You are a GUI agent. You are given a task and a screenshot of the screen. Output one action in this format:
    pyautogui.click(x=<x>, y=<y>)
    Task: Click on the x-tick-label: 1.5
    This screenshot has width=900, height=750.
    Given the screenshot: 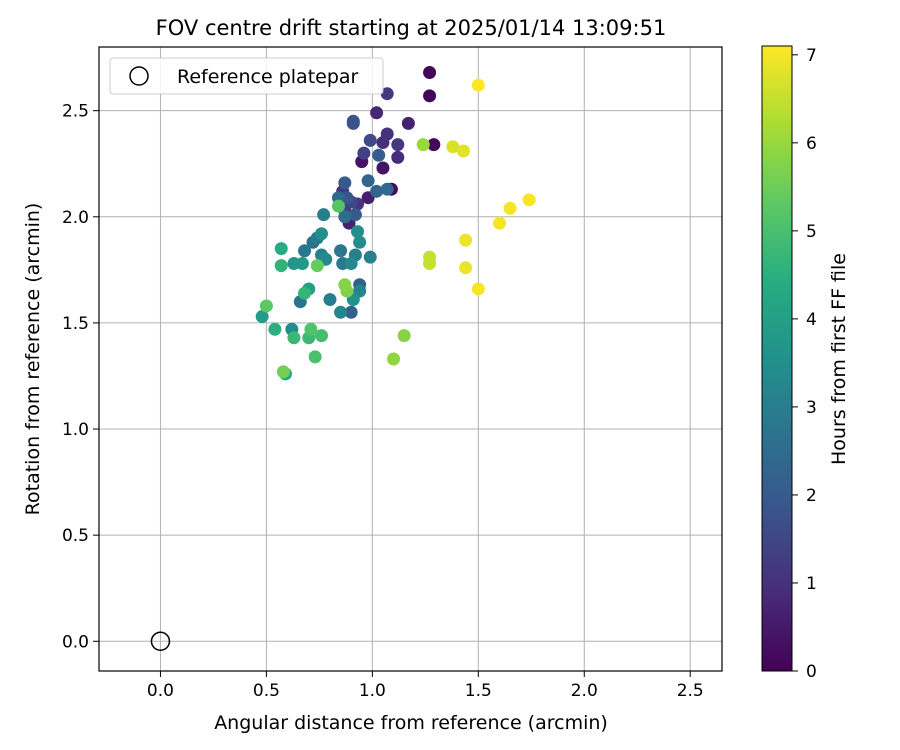 What is the action you would take?
    pyautogui.click(x=478, y=691)
    